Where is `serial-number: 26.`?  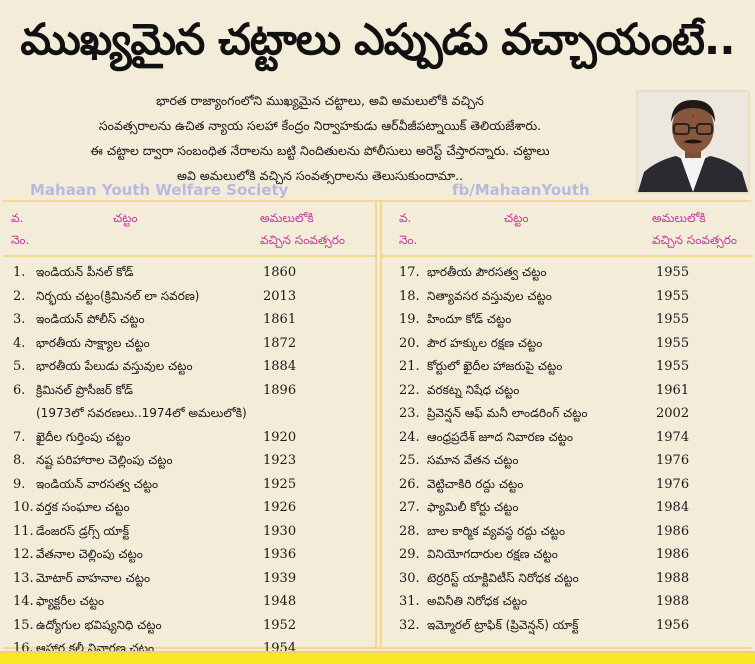
serial-number: 26. is located at coordinates (409, 484).